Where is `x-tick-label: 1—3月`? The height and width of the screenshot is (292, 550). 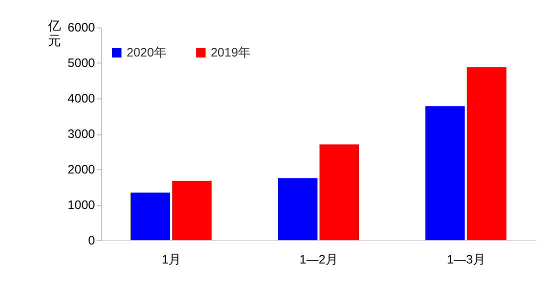 x-tick-label: 1—3月 is located at coordinates (465, 259).